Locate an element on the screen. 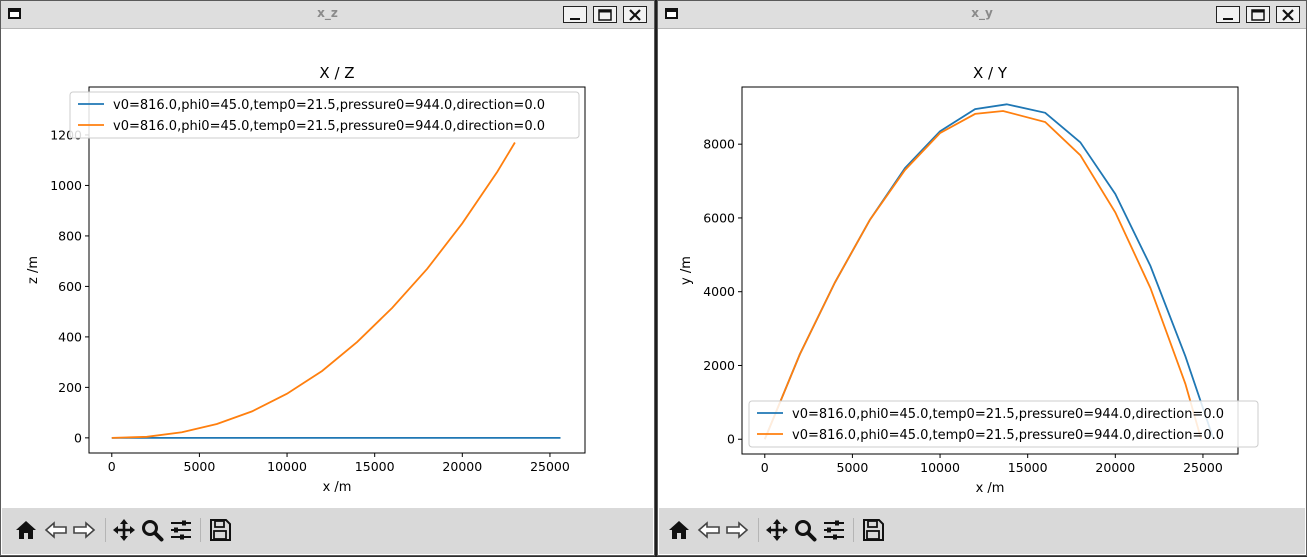 This screenshot has width=1307, height=557. y-tick-label: 800 is located at coordinates (70, 235).